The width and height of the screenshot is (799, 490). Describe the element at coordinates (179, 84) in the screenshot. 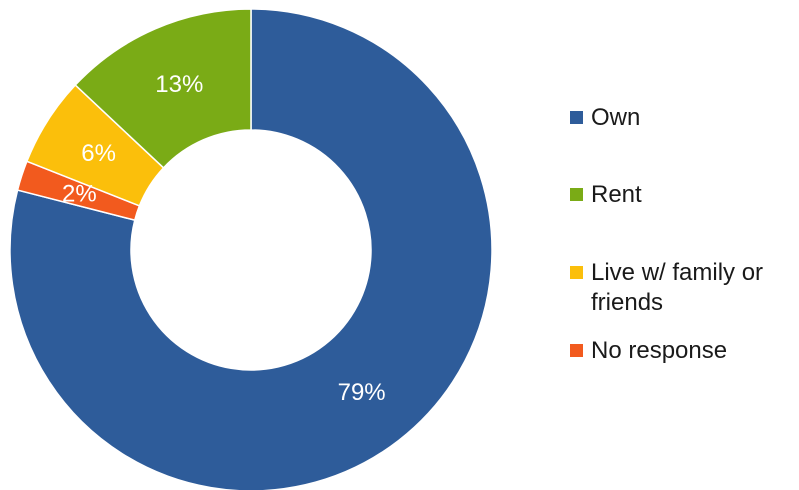

I see `slice-label-rent: 13%` at that location.